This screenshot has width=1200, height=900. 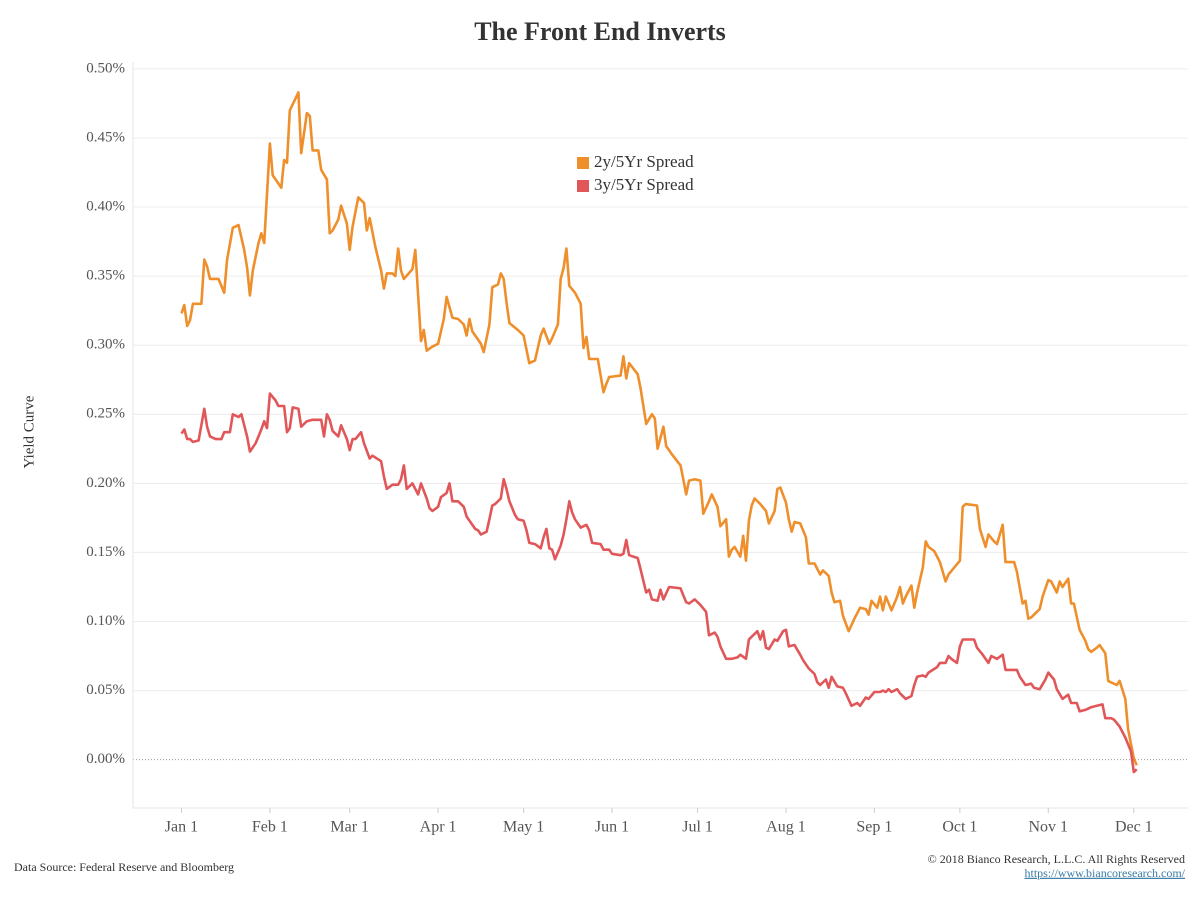 What do you see at coordinates (105, 621) in the screenshot?
I see `y-tick-label: 0.10%` at bounding box center [105, 621].